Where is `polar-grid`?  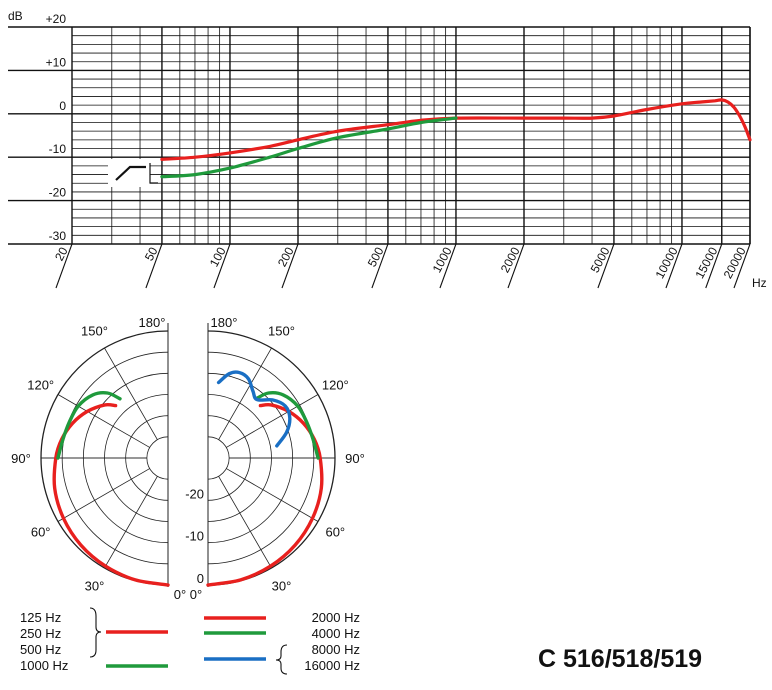
polar-grid is located at coordinates (188, 455).